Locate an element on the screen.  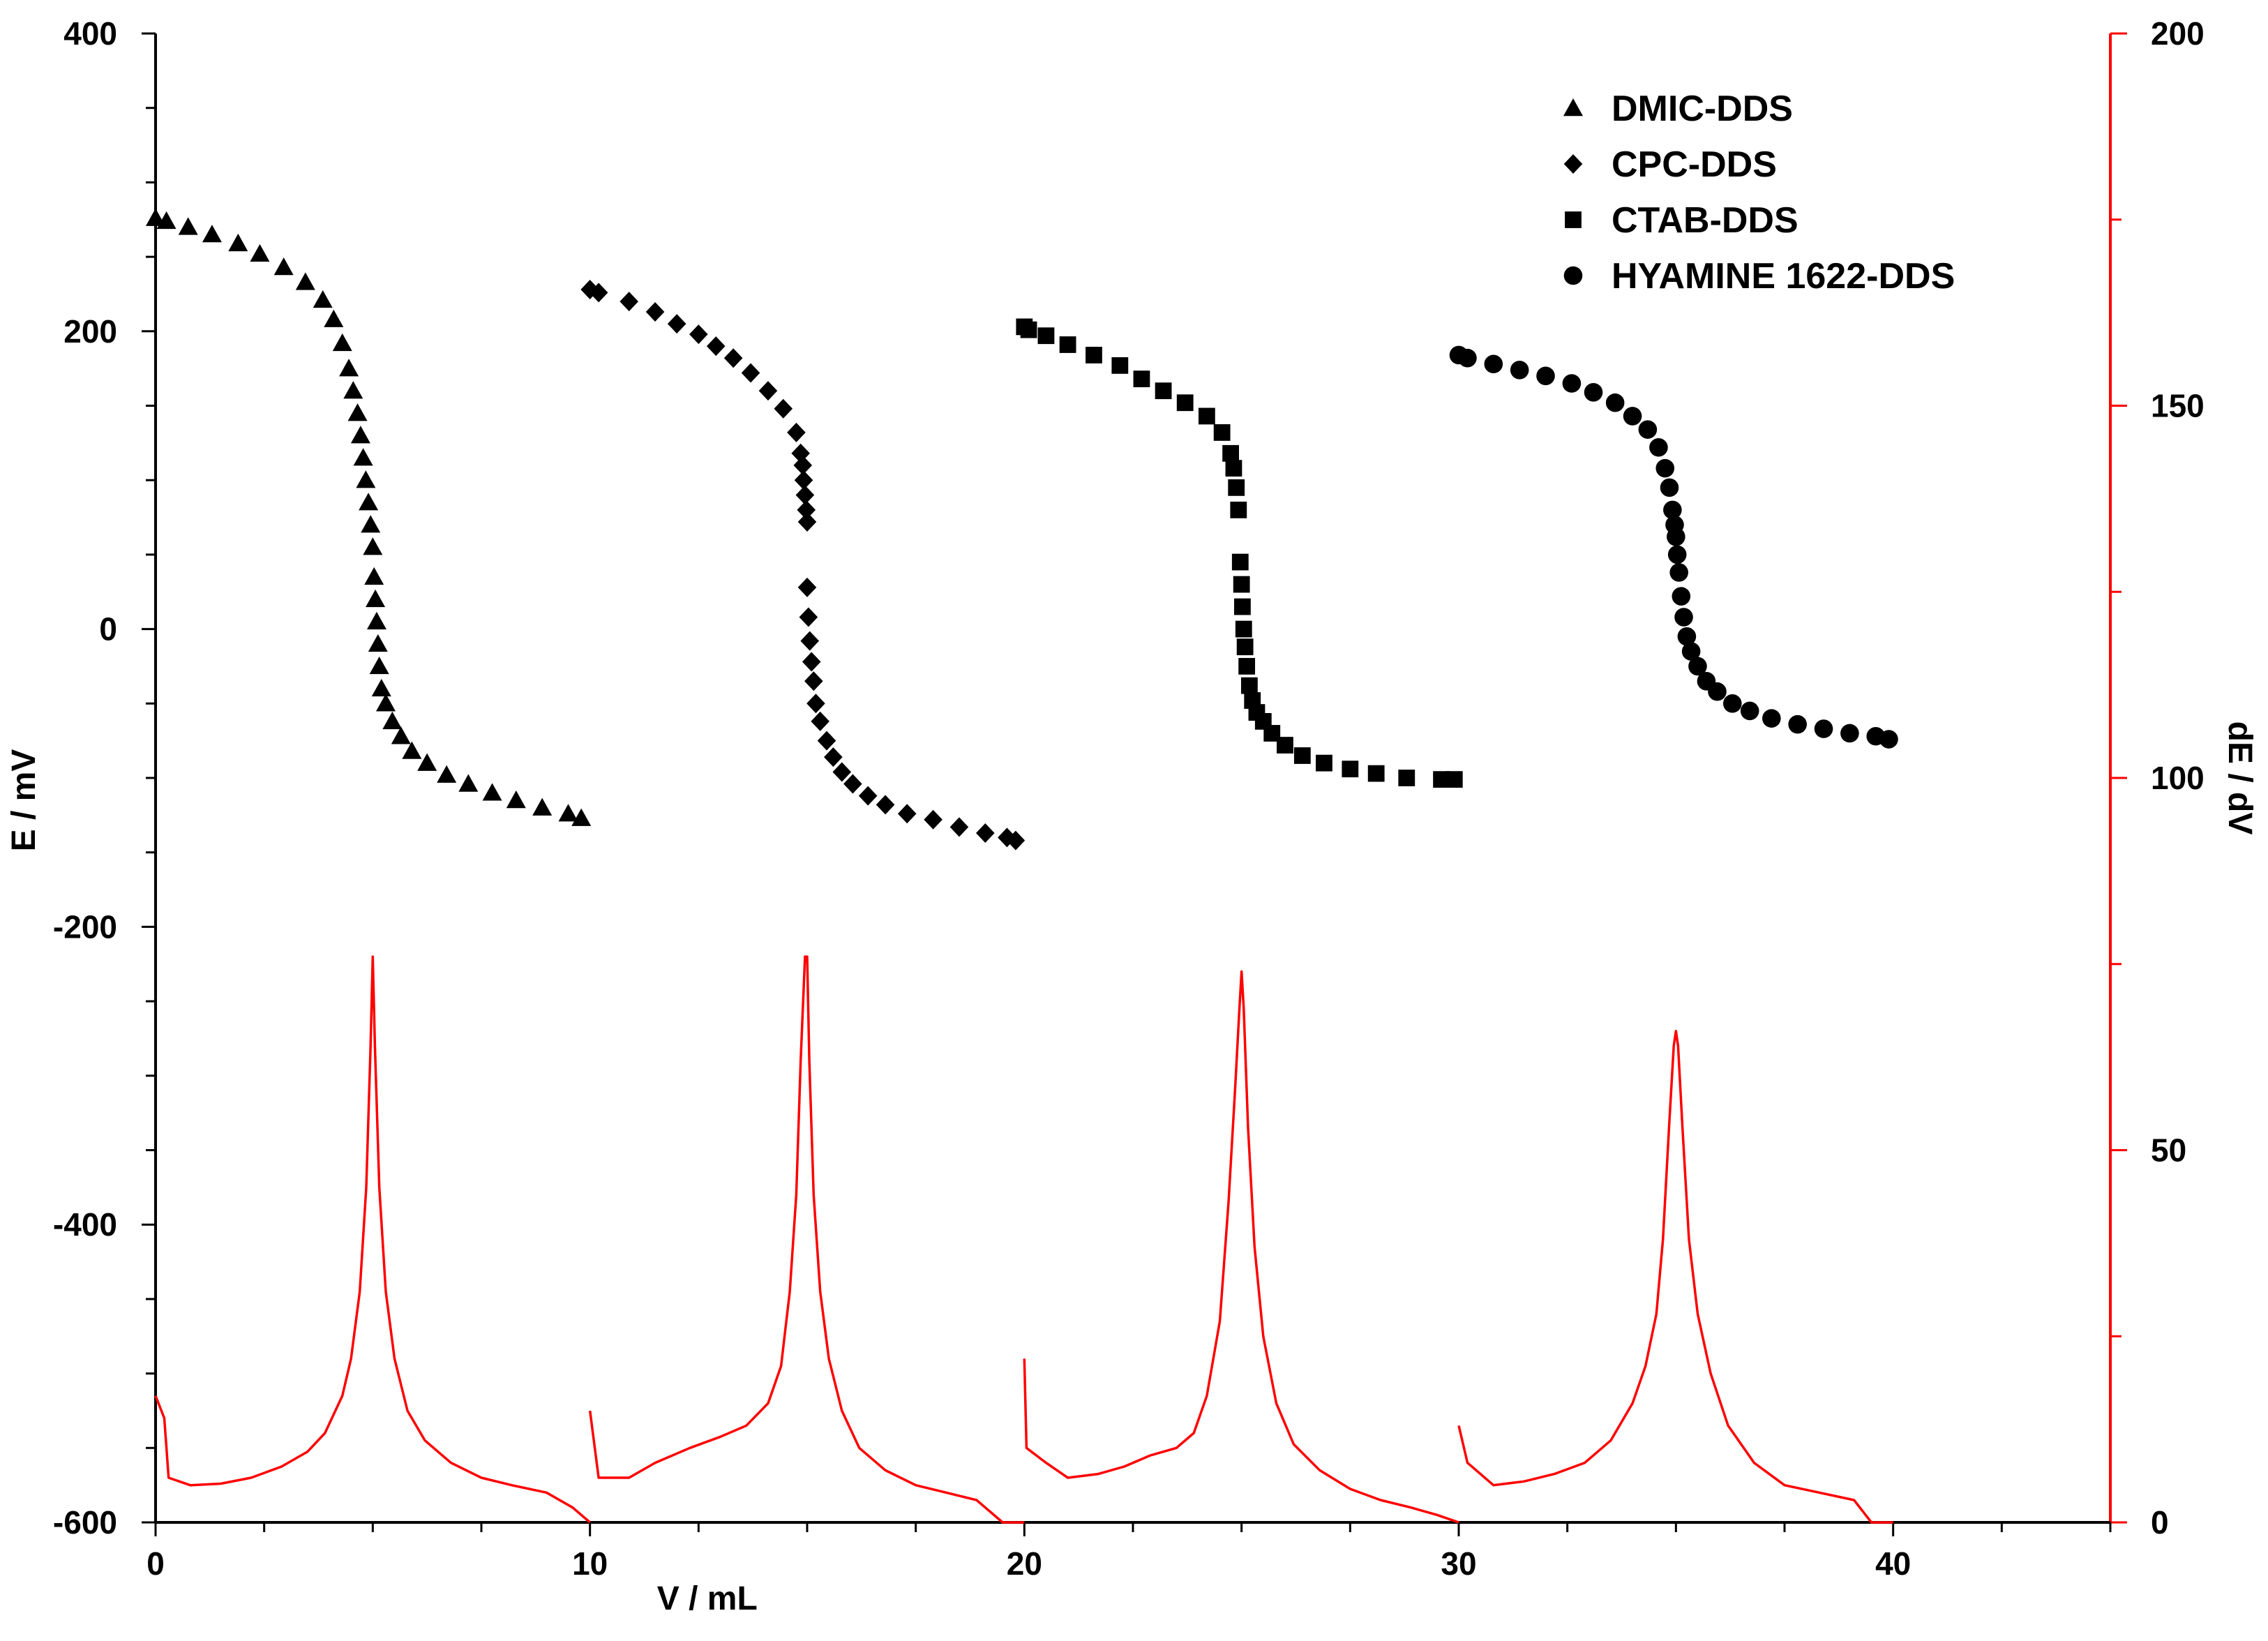
legend-marker-dmic-dds is located at coordinates (1573, 107).